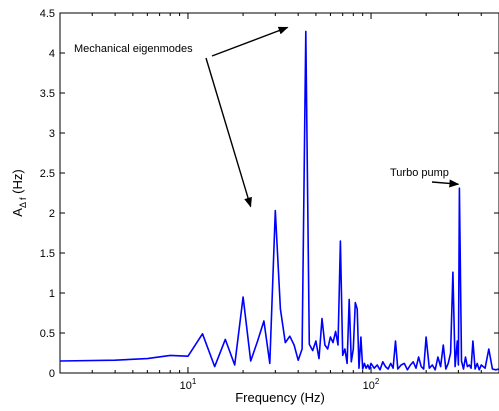  Describe the element at coordinates (17, 212) in the screenshot. I see `y-axis-title-main: A` at that location.